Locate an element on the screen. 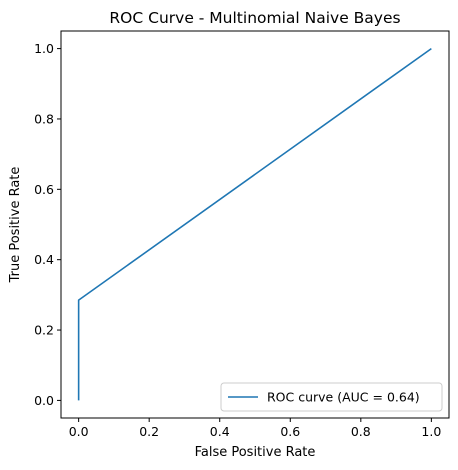 Image resolution: width=458 pixels, height=470 pixels. x-tick-label: 0.0 is located at coordinates (79, 431).